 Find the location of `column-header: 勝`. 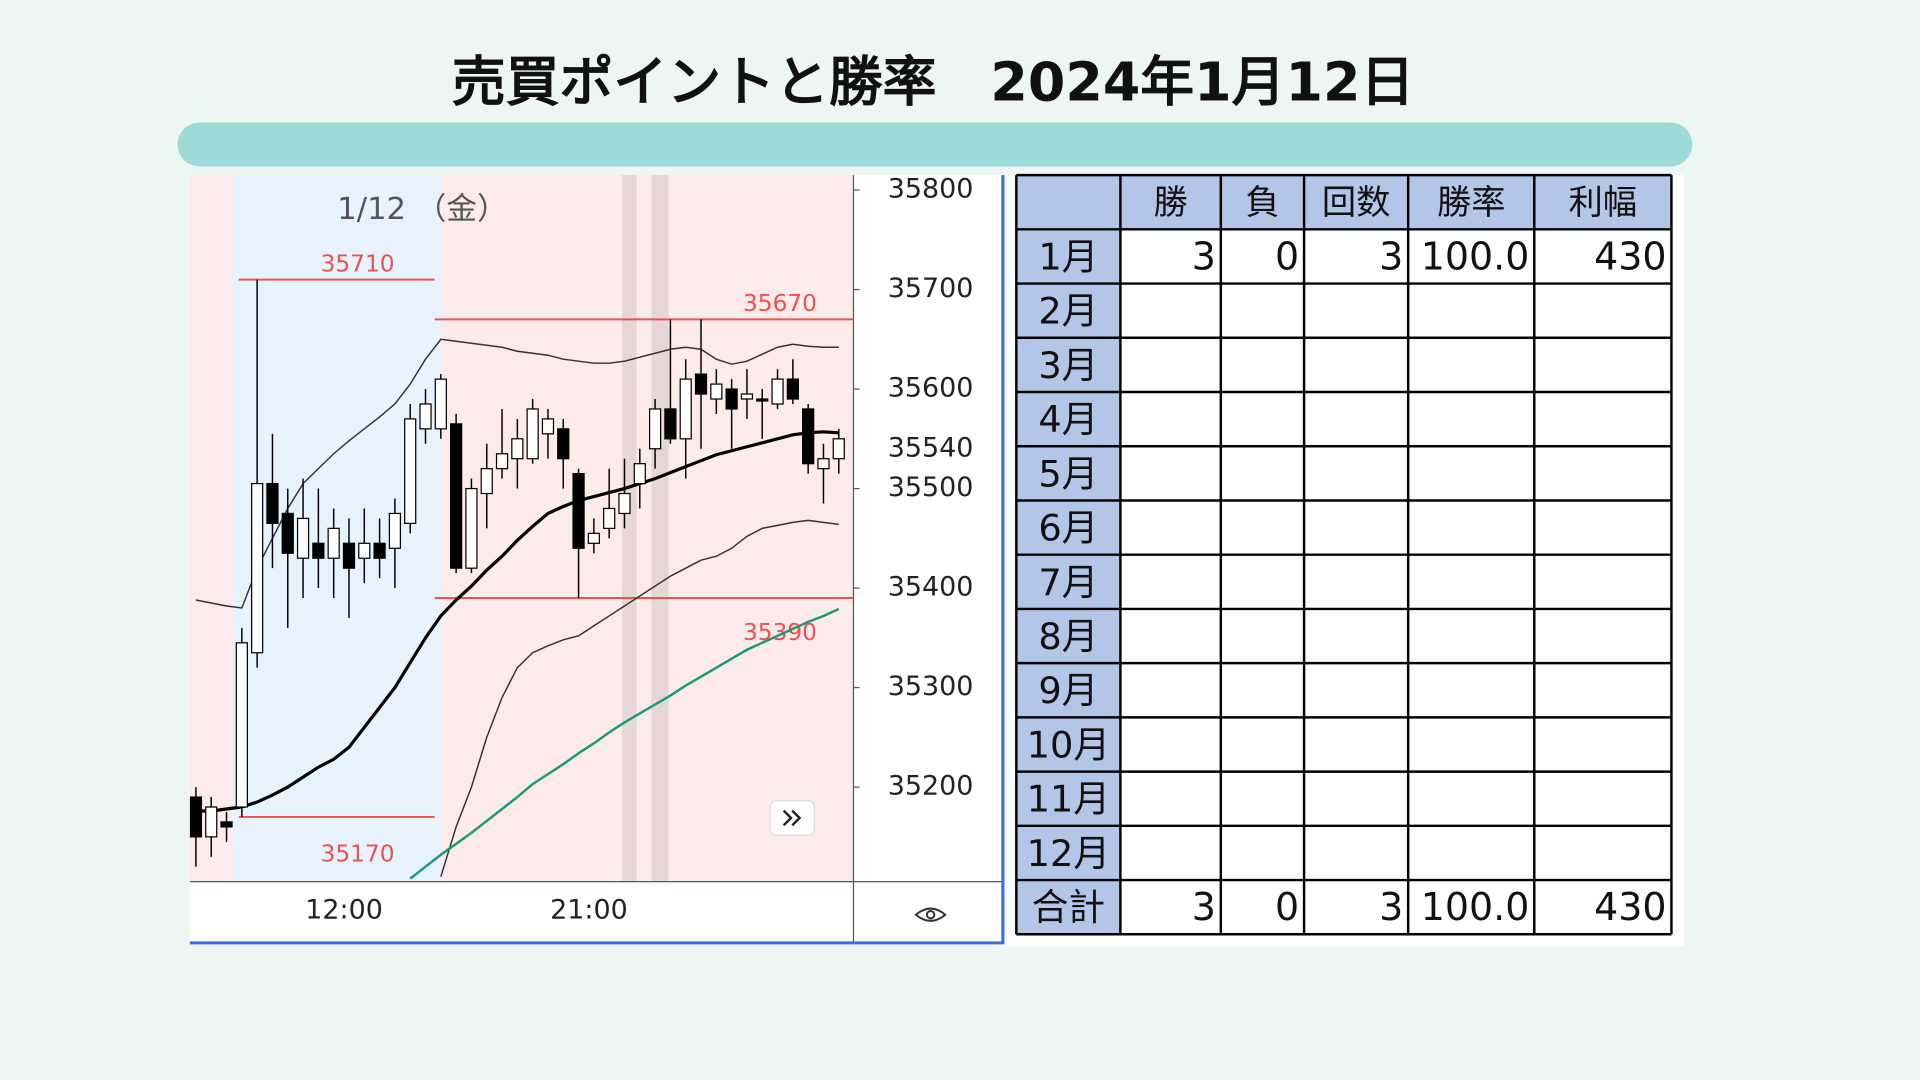

column-header: 勝 is located at coordinates (1170, 203).